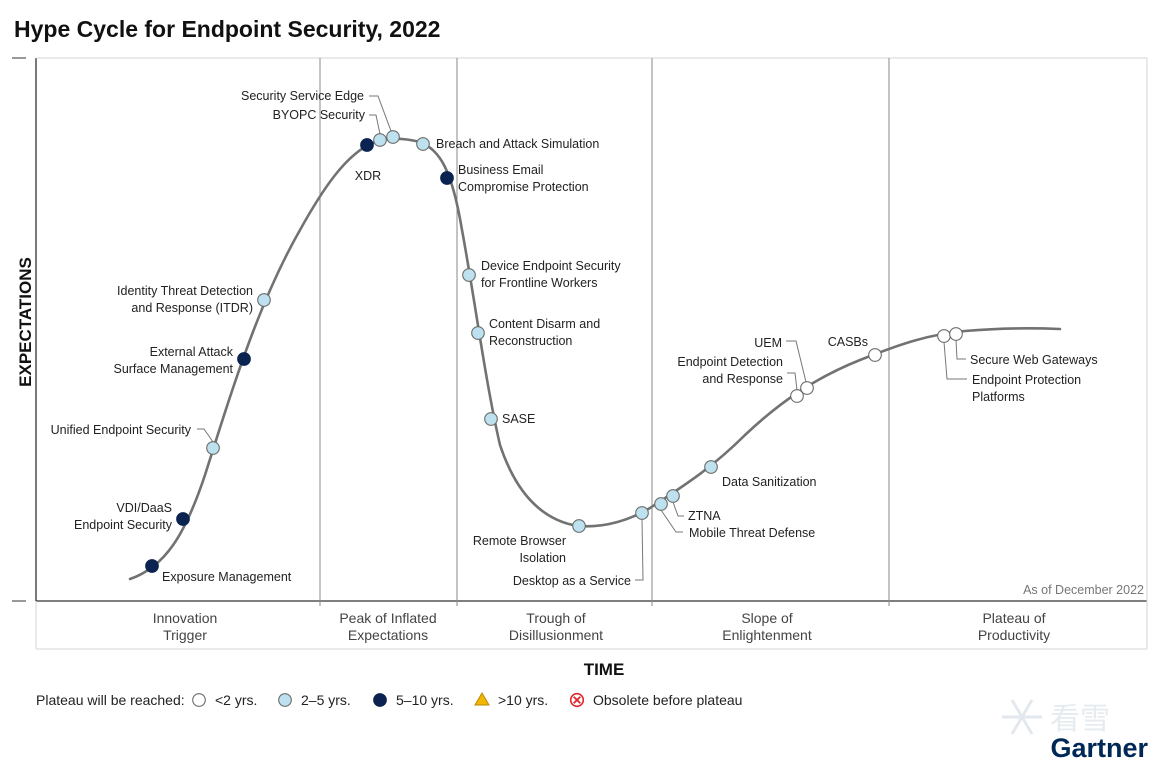 The height and width of the screenshot is (771, 1170). Describe the element at coordinates (1034, 360) in the screenshot. I see `label-secure-web-gateways: Secure Web Gateways` at that location.